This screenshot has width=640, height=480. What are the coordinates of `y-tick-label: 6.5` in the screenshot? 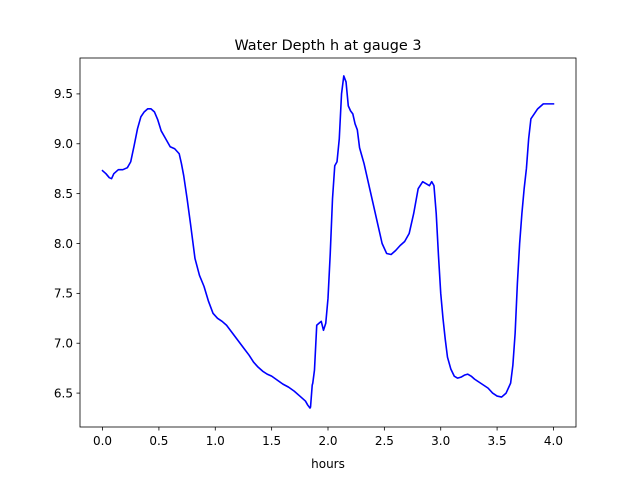 It's located at (63, 393).